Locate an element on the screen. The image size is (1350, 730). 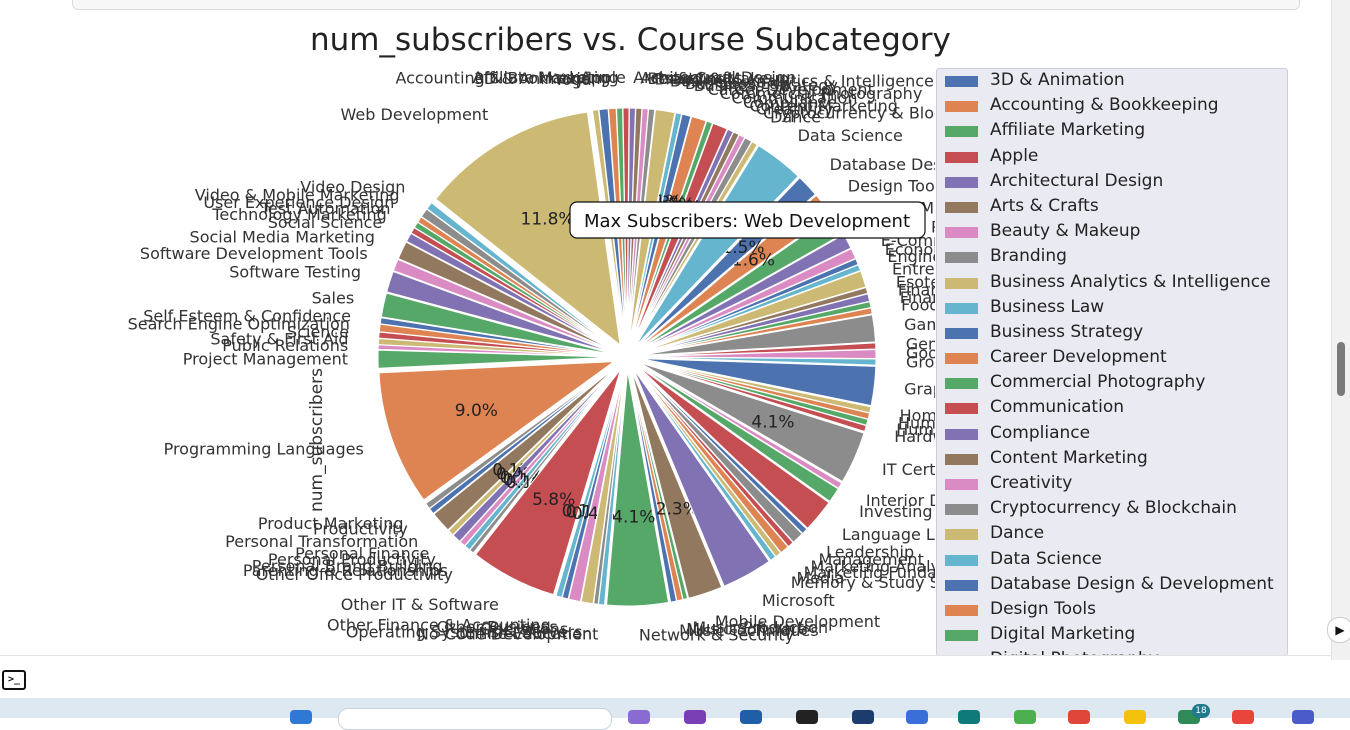
slice-label: Dance is located at coordinates (795, 116).